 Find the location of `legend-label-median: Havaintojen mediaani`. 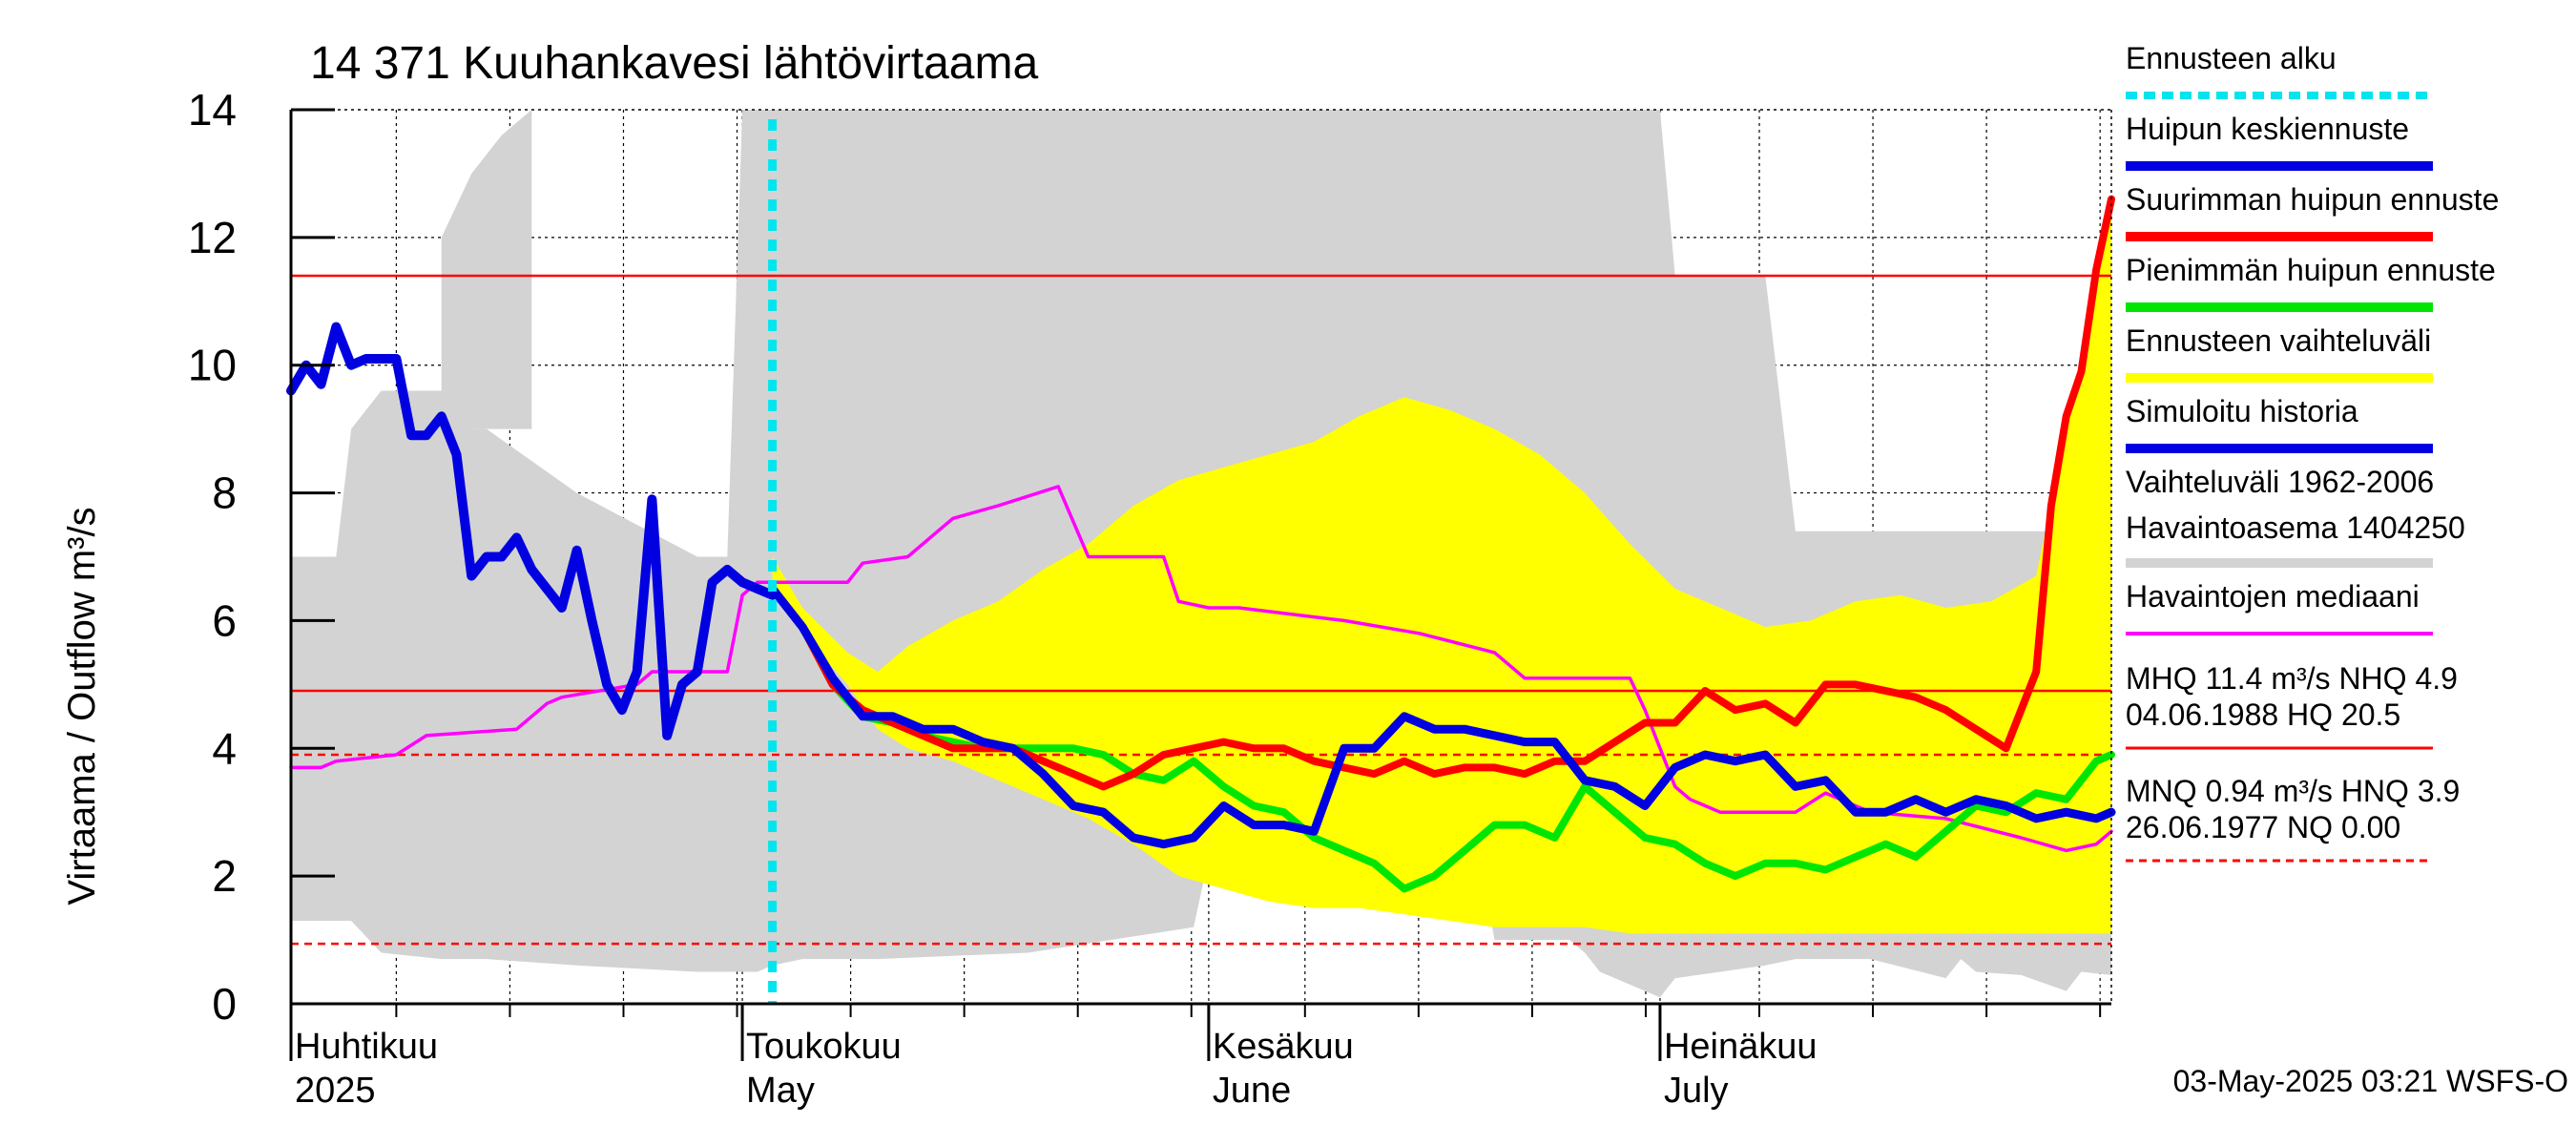

legend-label-median: Havaintojen mediaani is located at coordinates (2273, 596).